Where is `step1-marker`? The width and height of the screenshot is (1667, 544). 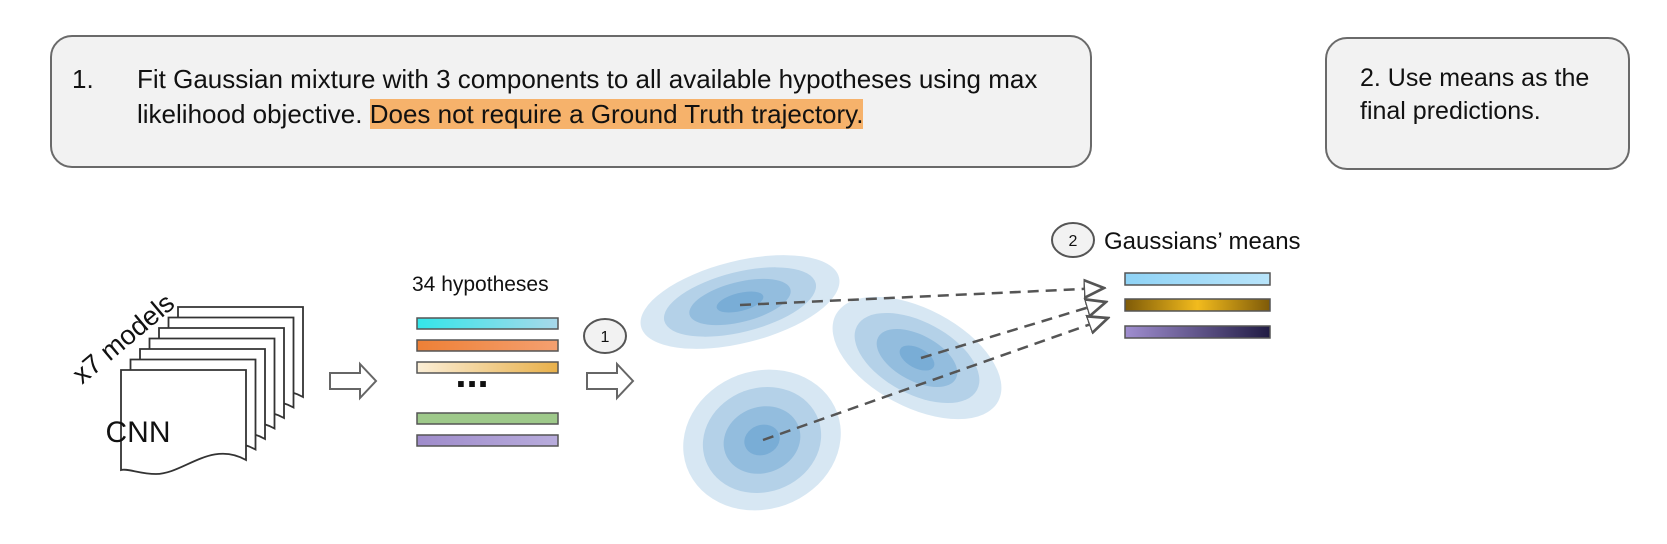 step1-marker is located at coordinates (605, 336).